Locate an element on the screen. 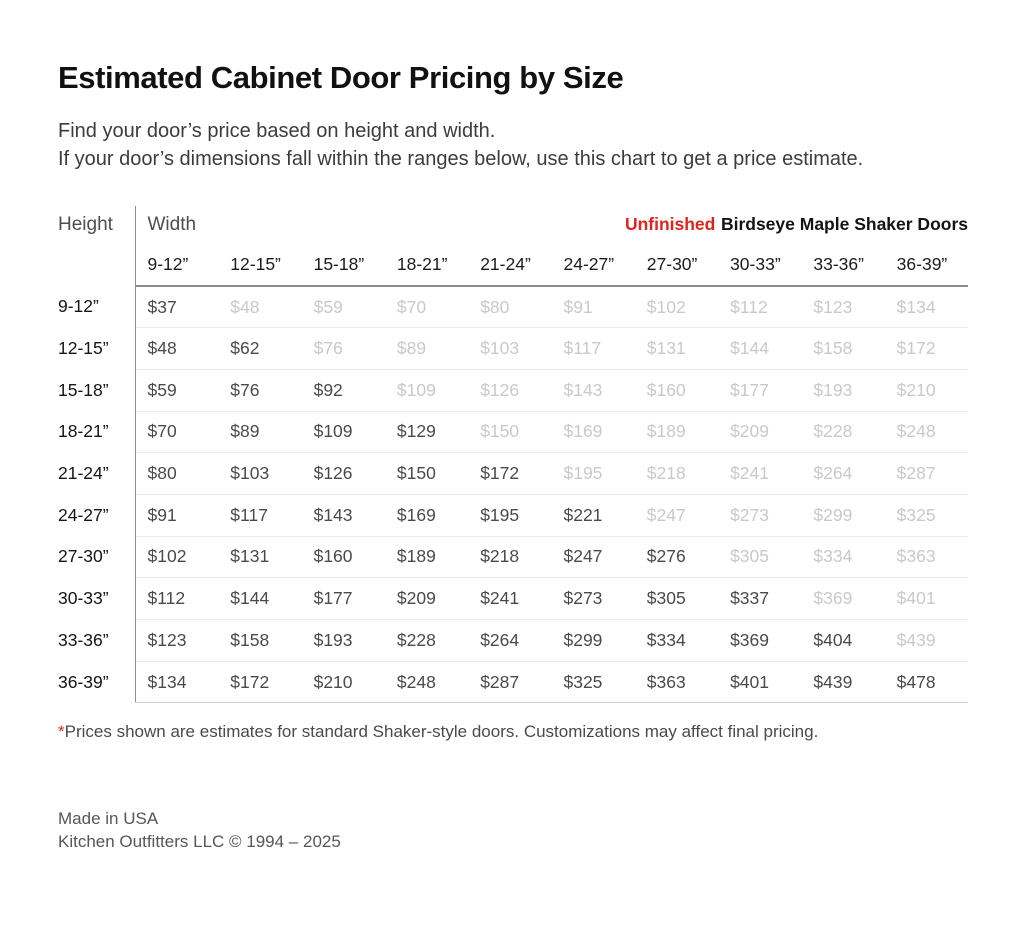 This screenshot has height=931, width=1024. price-cell: $143 is located at coordinates (593, 390).